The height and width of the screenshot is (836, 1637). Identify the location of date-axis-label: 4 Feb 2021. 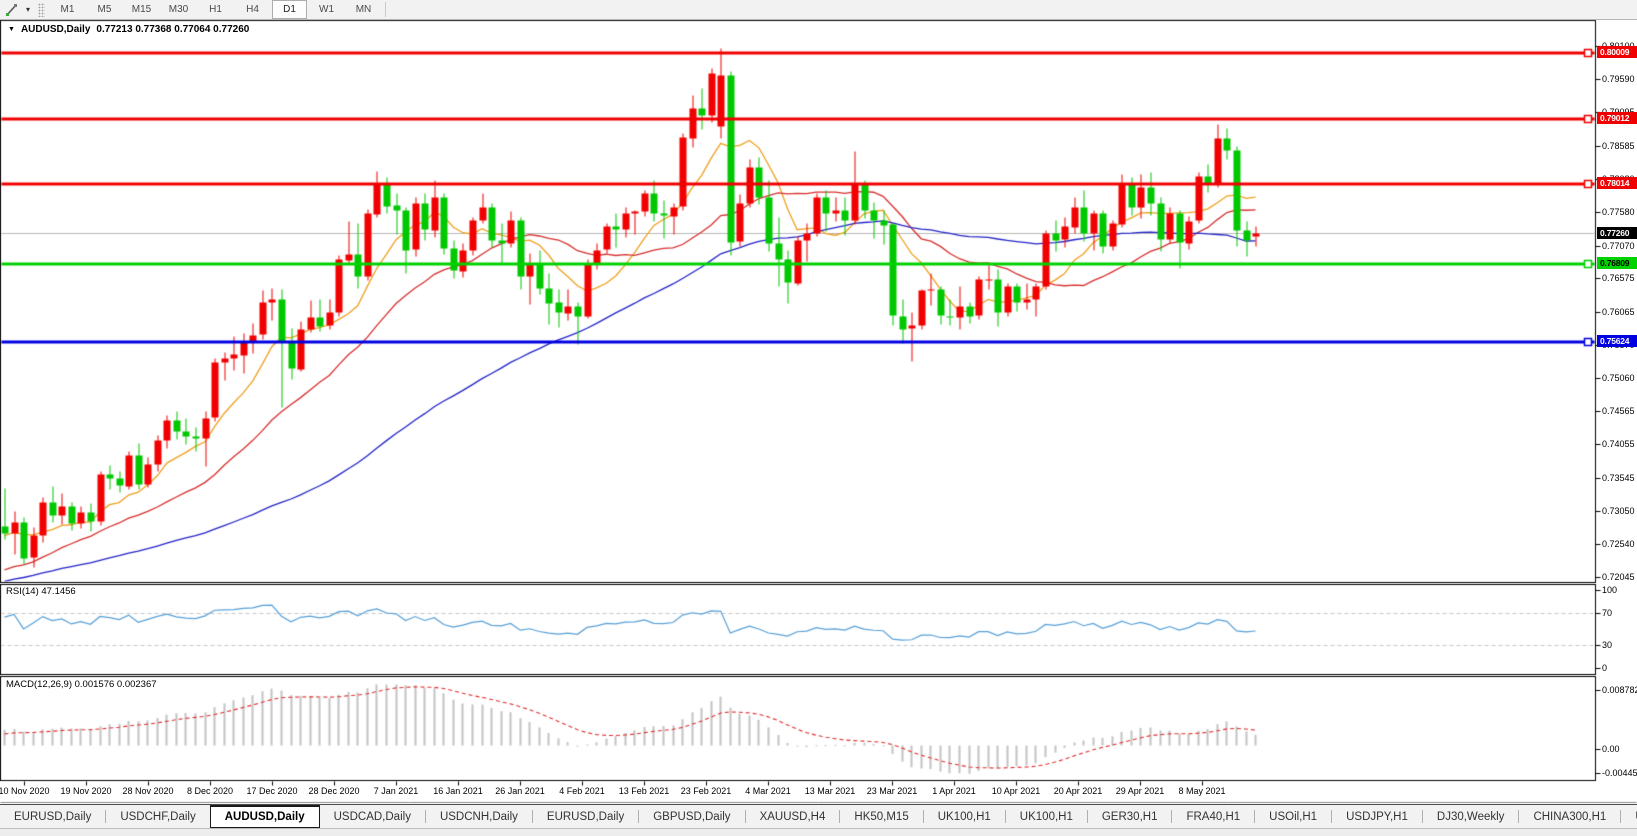
(582, 791).